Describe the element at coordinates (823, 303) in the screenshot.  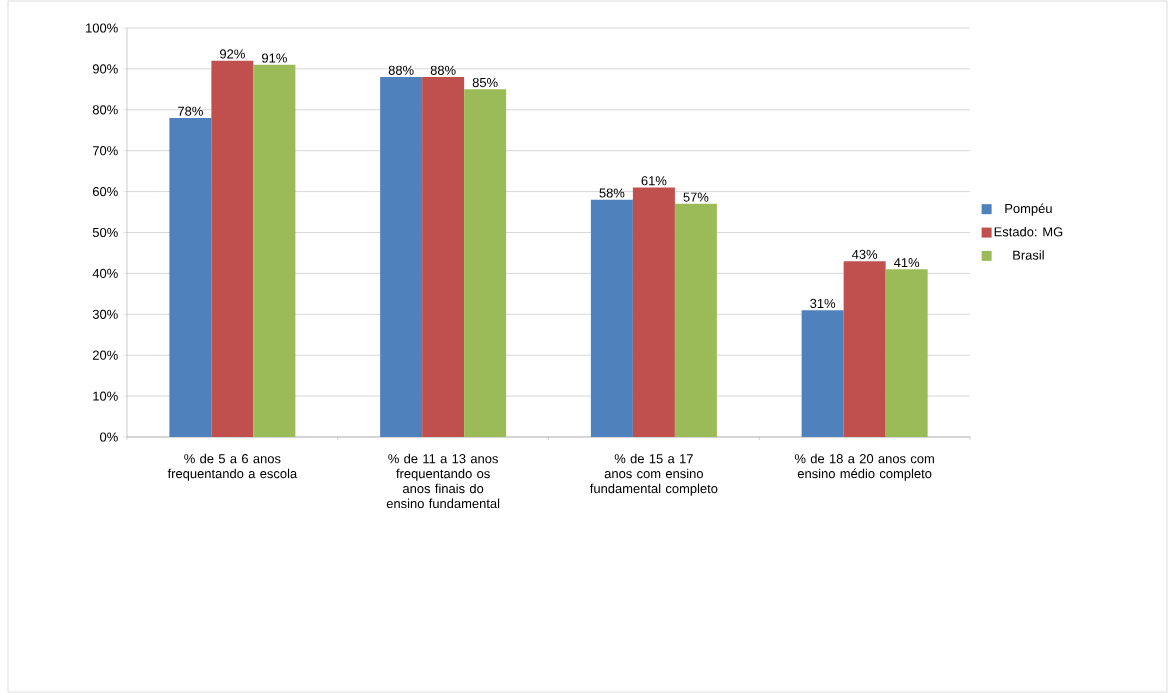
I see `data-label: 31%` at that location.